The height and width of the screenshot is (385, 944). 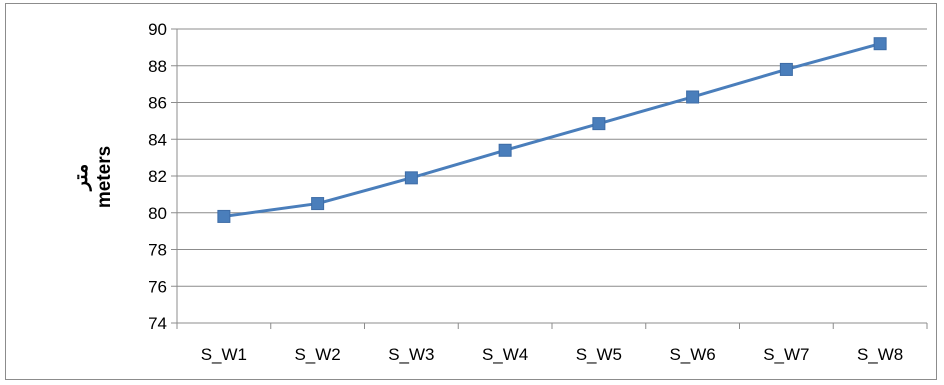 What do you see at coordinates (224, 354) in the screenshot?
I see `x-tick-label: S_W1` at bounding box center [224, 354].